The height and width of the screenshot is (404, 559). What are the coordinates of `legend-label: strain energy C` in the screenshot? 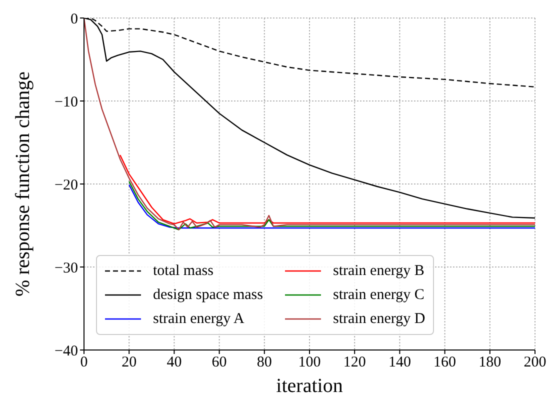 It's located at (378, 295).